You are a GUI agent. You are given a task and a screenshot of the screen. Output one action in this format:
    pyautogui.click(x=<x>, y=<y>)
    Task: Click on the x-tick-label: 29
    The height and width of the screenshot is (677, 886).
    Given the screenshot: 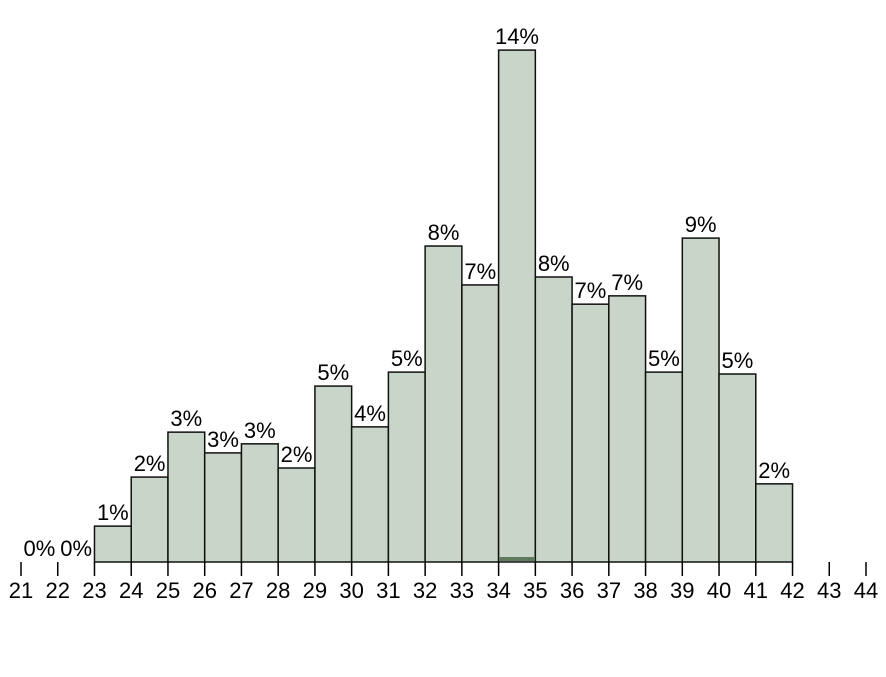 What is the action you would take?
    pyautogui.click(x=315, y=590)
    